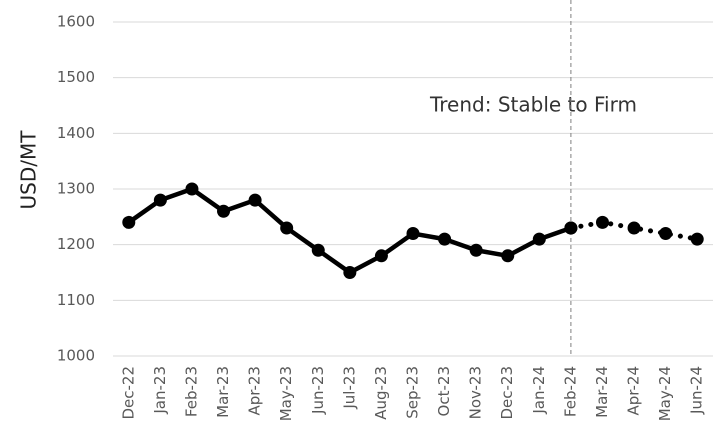 This screenshot has width=713, height=436. Describe the element at coordinates (255, 391) in the screenshot. I see `x-tick-label: Apr-23` at that location.